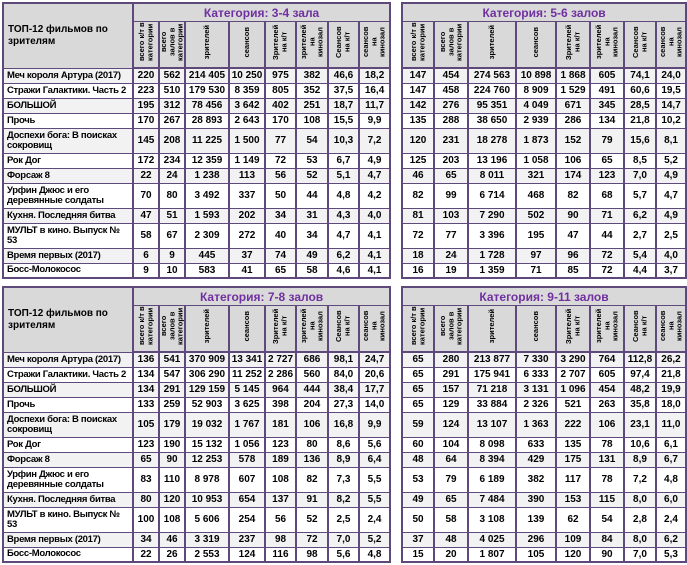 The width and height of the screenshot is (687, 565). I want to click on data-cell: 3 131, so click(535, 389).